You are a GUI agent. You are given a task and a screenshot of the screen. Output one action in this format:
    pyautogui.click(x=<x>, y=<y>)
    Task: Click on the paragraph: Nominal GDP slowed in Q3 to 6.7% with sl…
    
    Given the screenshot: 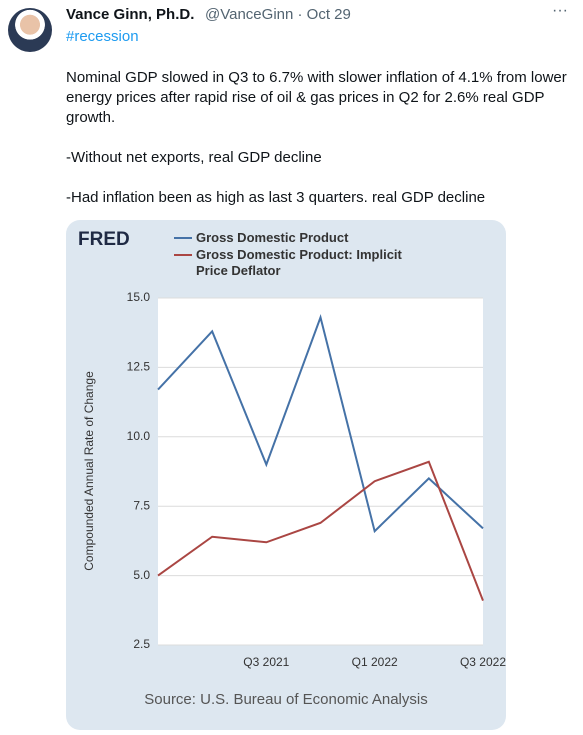 What is the action you would take?
    pyautogui.click(x=316, y=97)
    